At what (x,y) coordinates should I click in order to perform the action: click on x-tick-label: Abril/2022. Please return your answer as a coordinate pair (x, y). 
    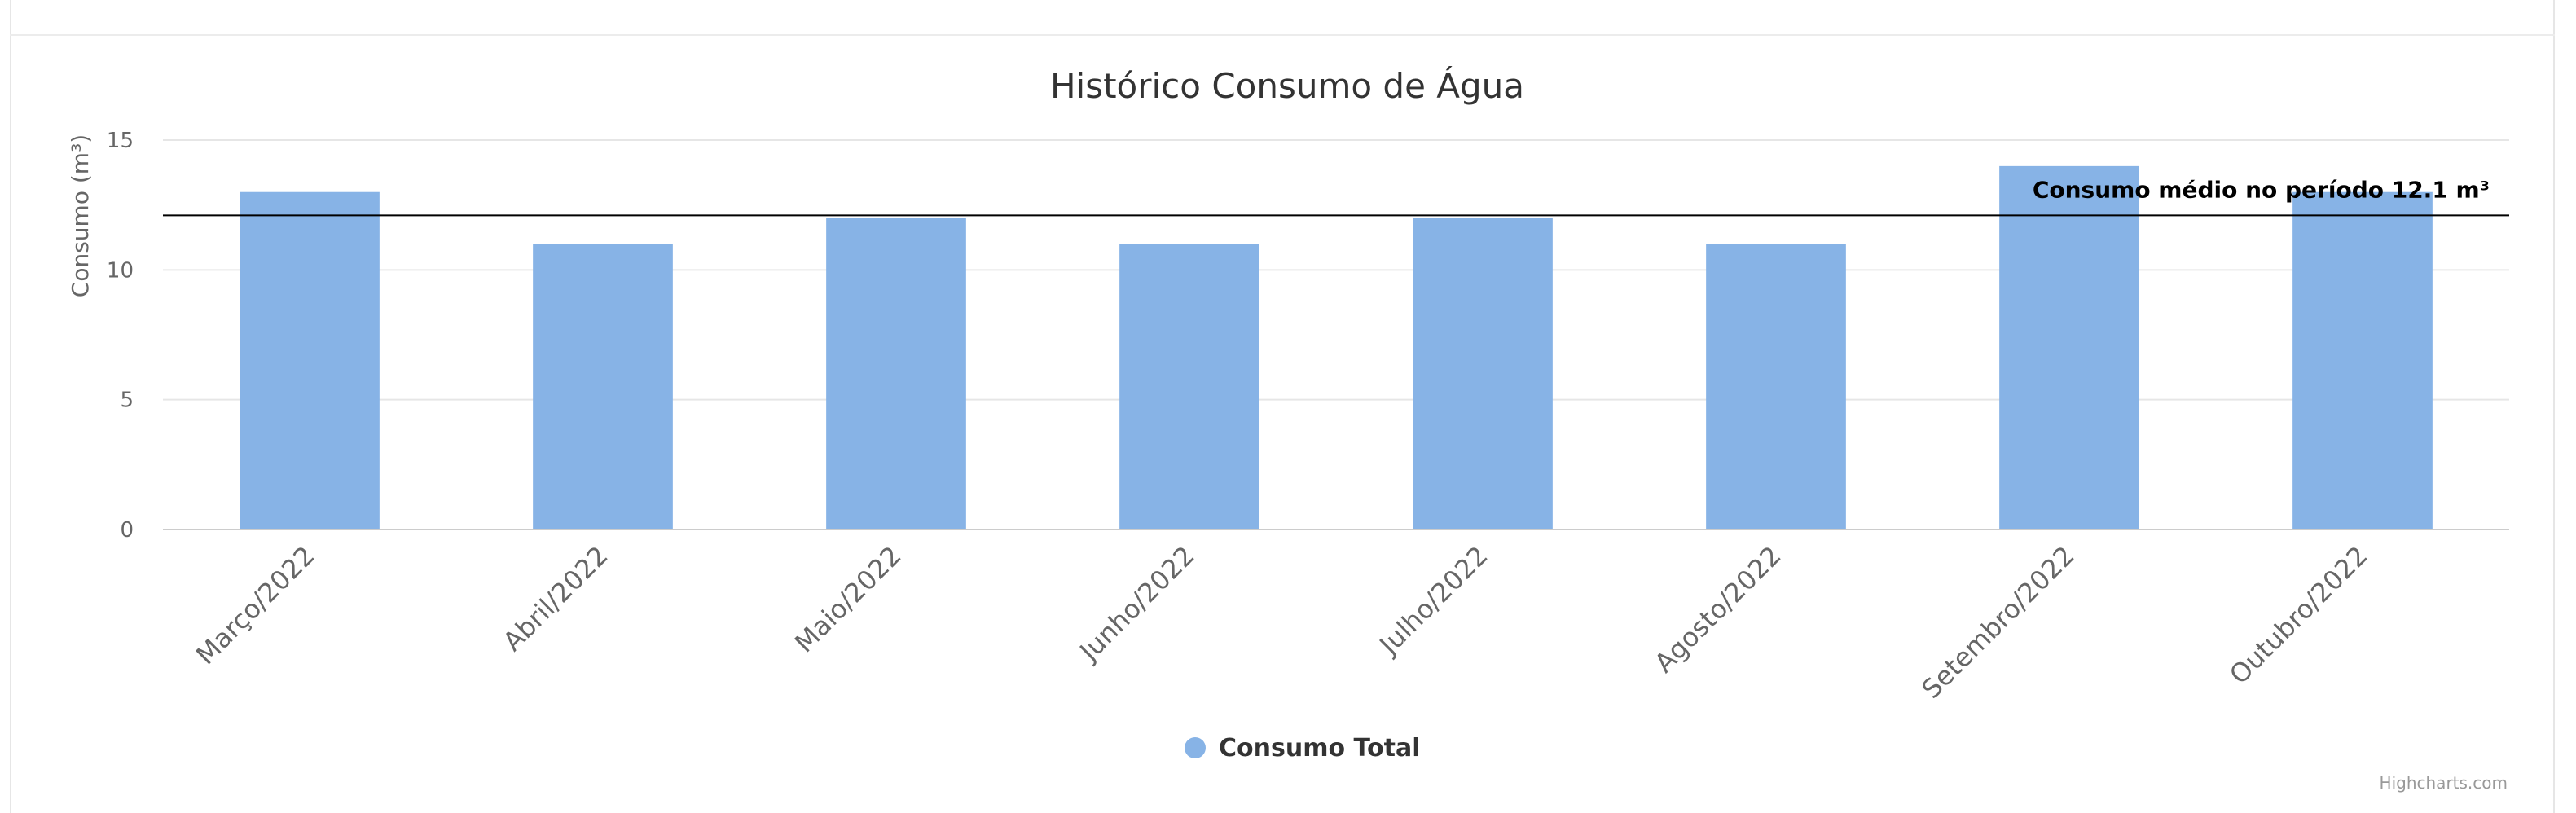
    Looking at the image, I should click on (555, 598).